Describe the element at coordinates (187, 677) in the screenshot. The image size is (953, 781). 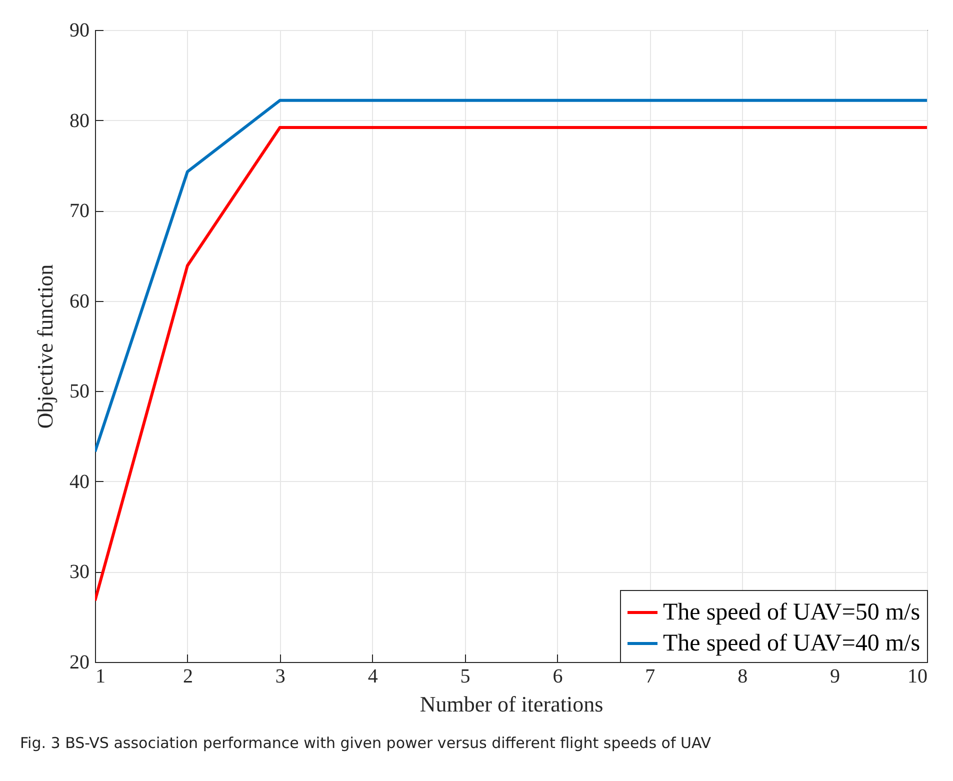
I see `x-tick-label: 2` at that location.